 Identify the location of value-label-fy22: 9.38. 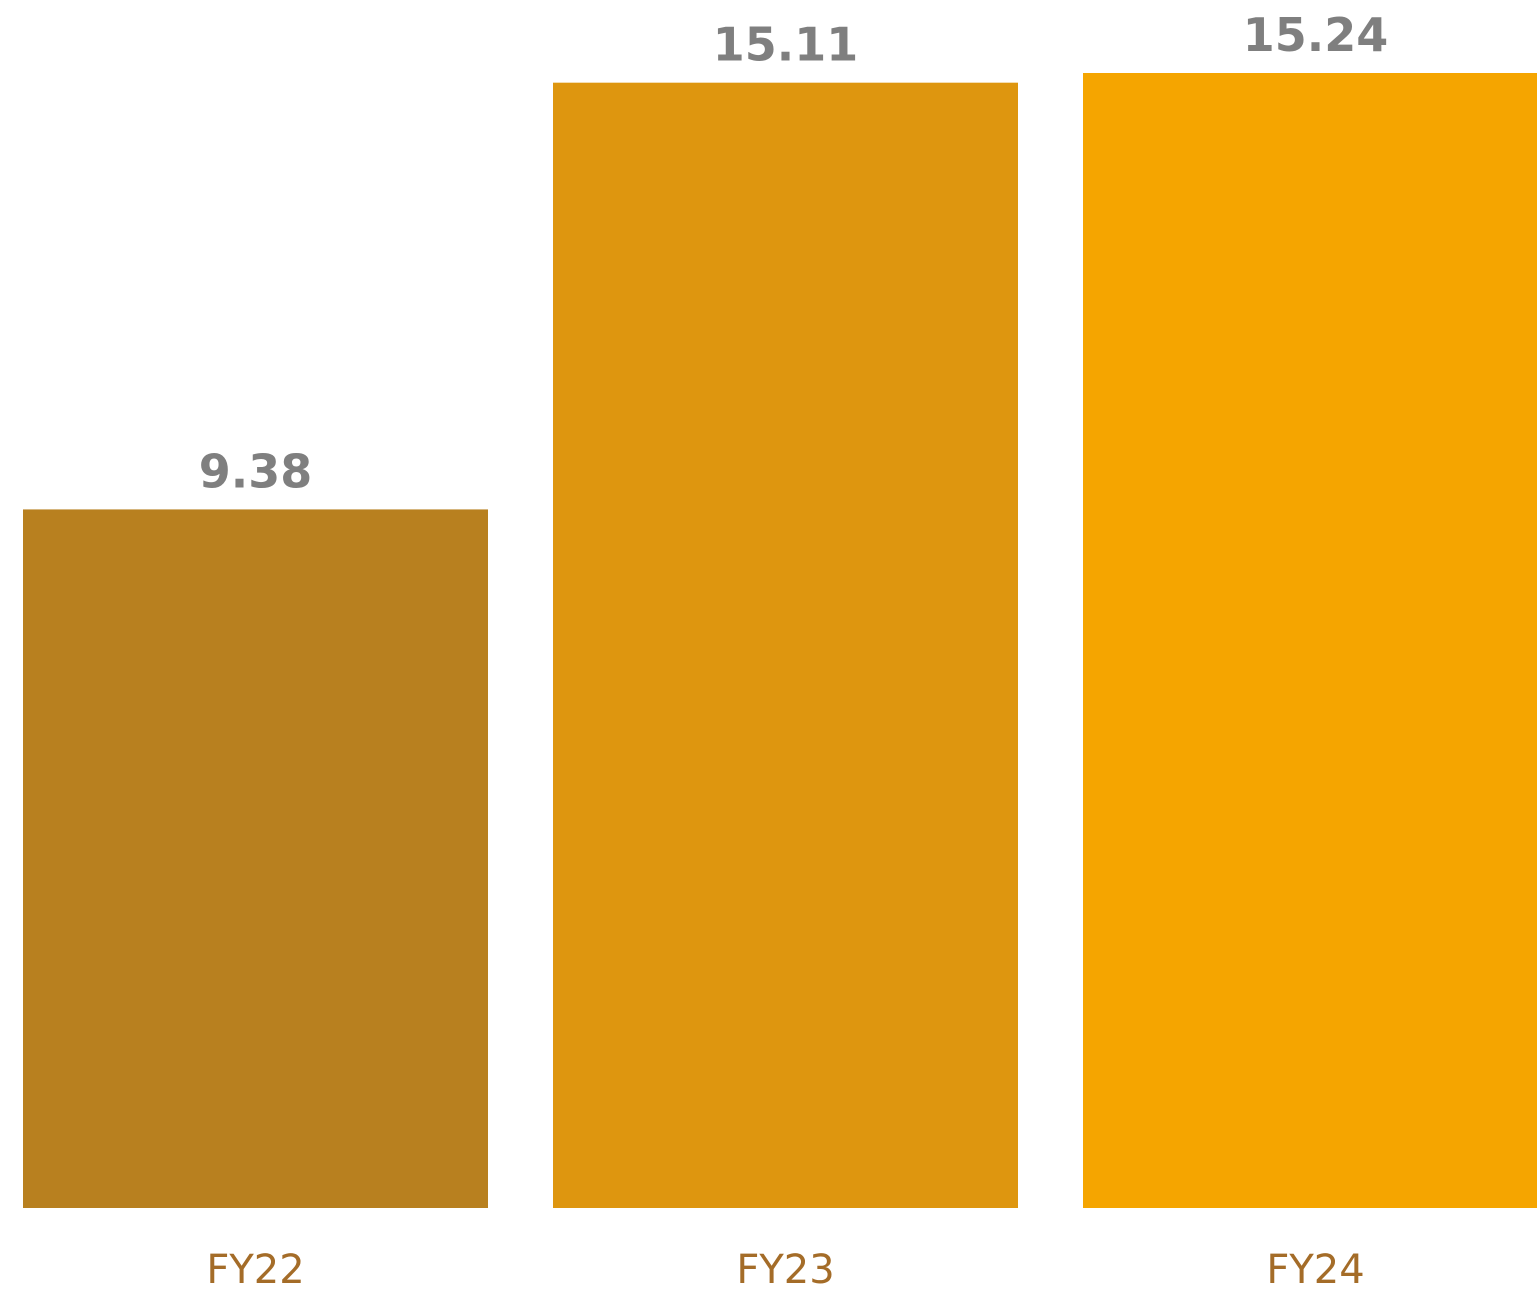
(256, 471).